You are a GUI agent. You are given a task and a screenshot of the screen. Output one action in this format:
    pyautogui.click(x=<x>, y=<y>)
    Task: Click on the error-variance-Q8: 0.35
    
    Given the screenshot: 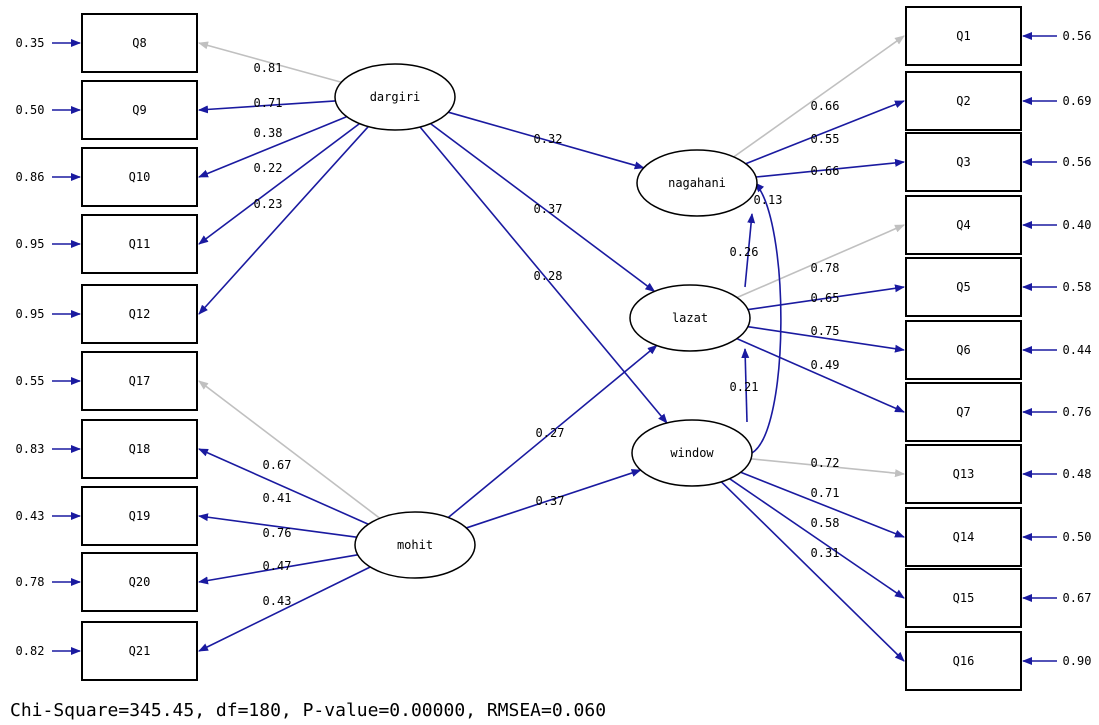 What is the action you would take?
    pyautogui.click(x=30, y=43)
    